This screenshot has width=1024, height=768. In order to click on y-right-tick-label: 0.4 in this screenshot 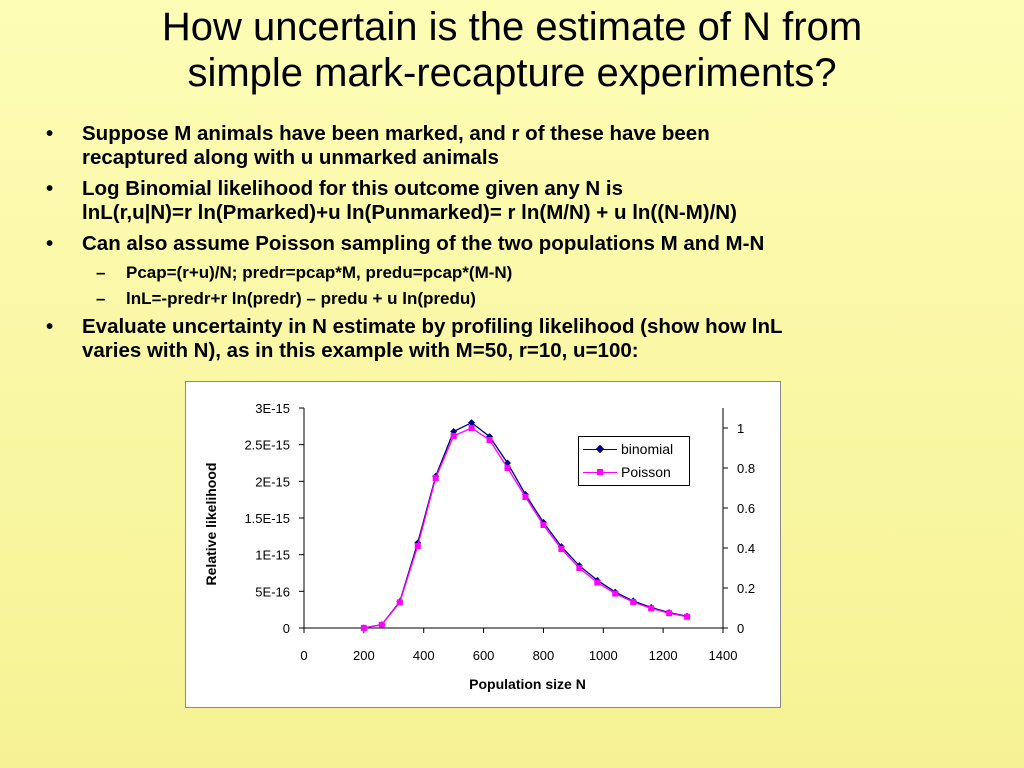, I will do `click(746, 548)`.